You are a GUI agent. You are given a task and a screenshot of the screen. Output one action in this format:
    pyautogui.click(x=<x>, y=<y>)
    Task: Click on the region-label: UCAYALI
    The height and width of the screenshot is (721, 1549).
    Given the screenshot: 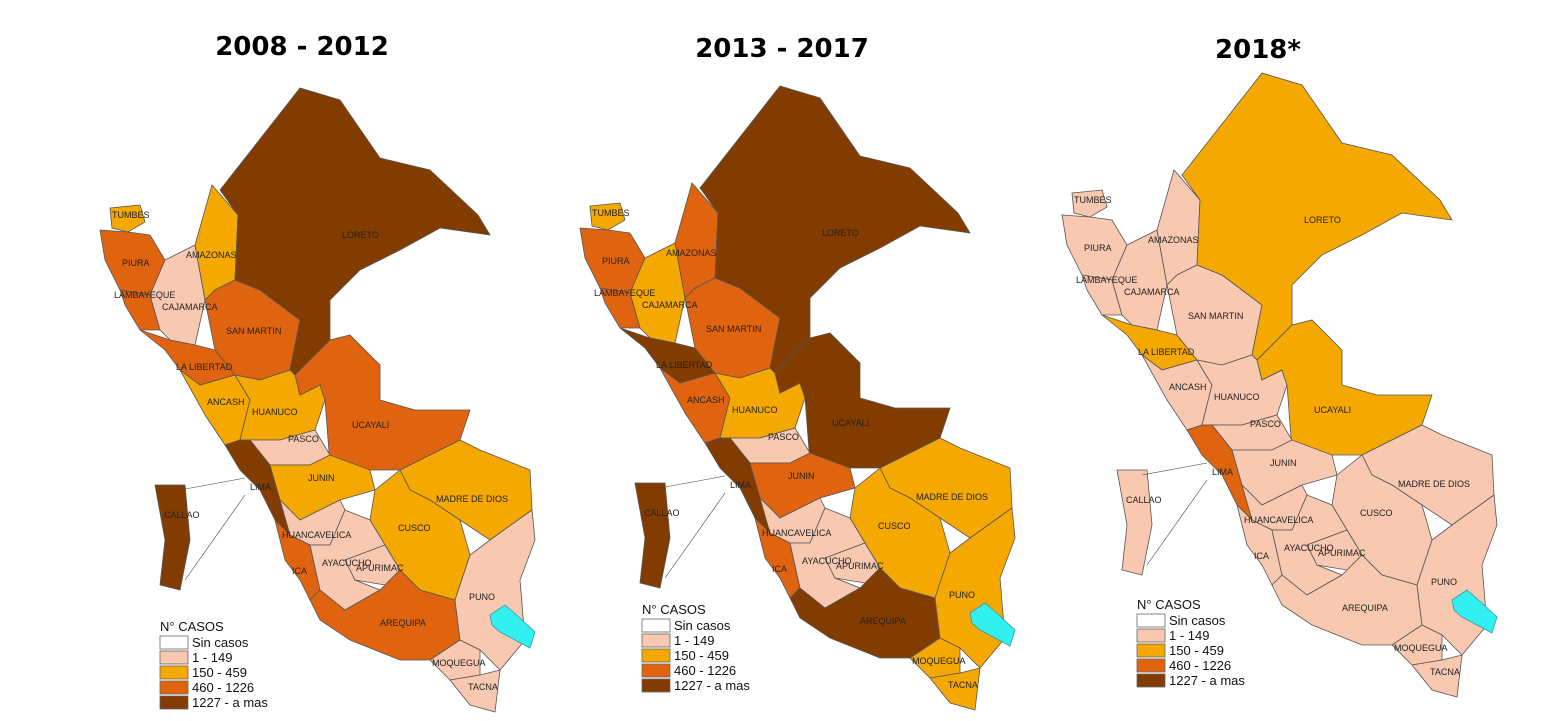 What is the action you would take?
    pyautogui.click(x=370, y=425)
    